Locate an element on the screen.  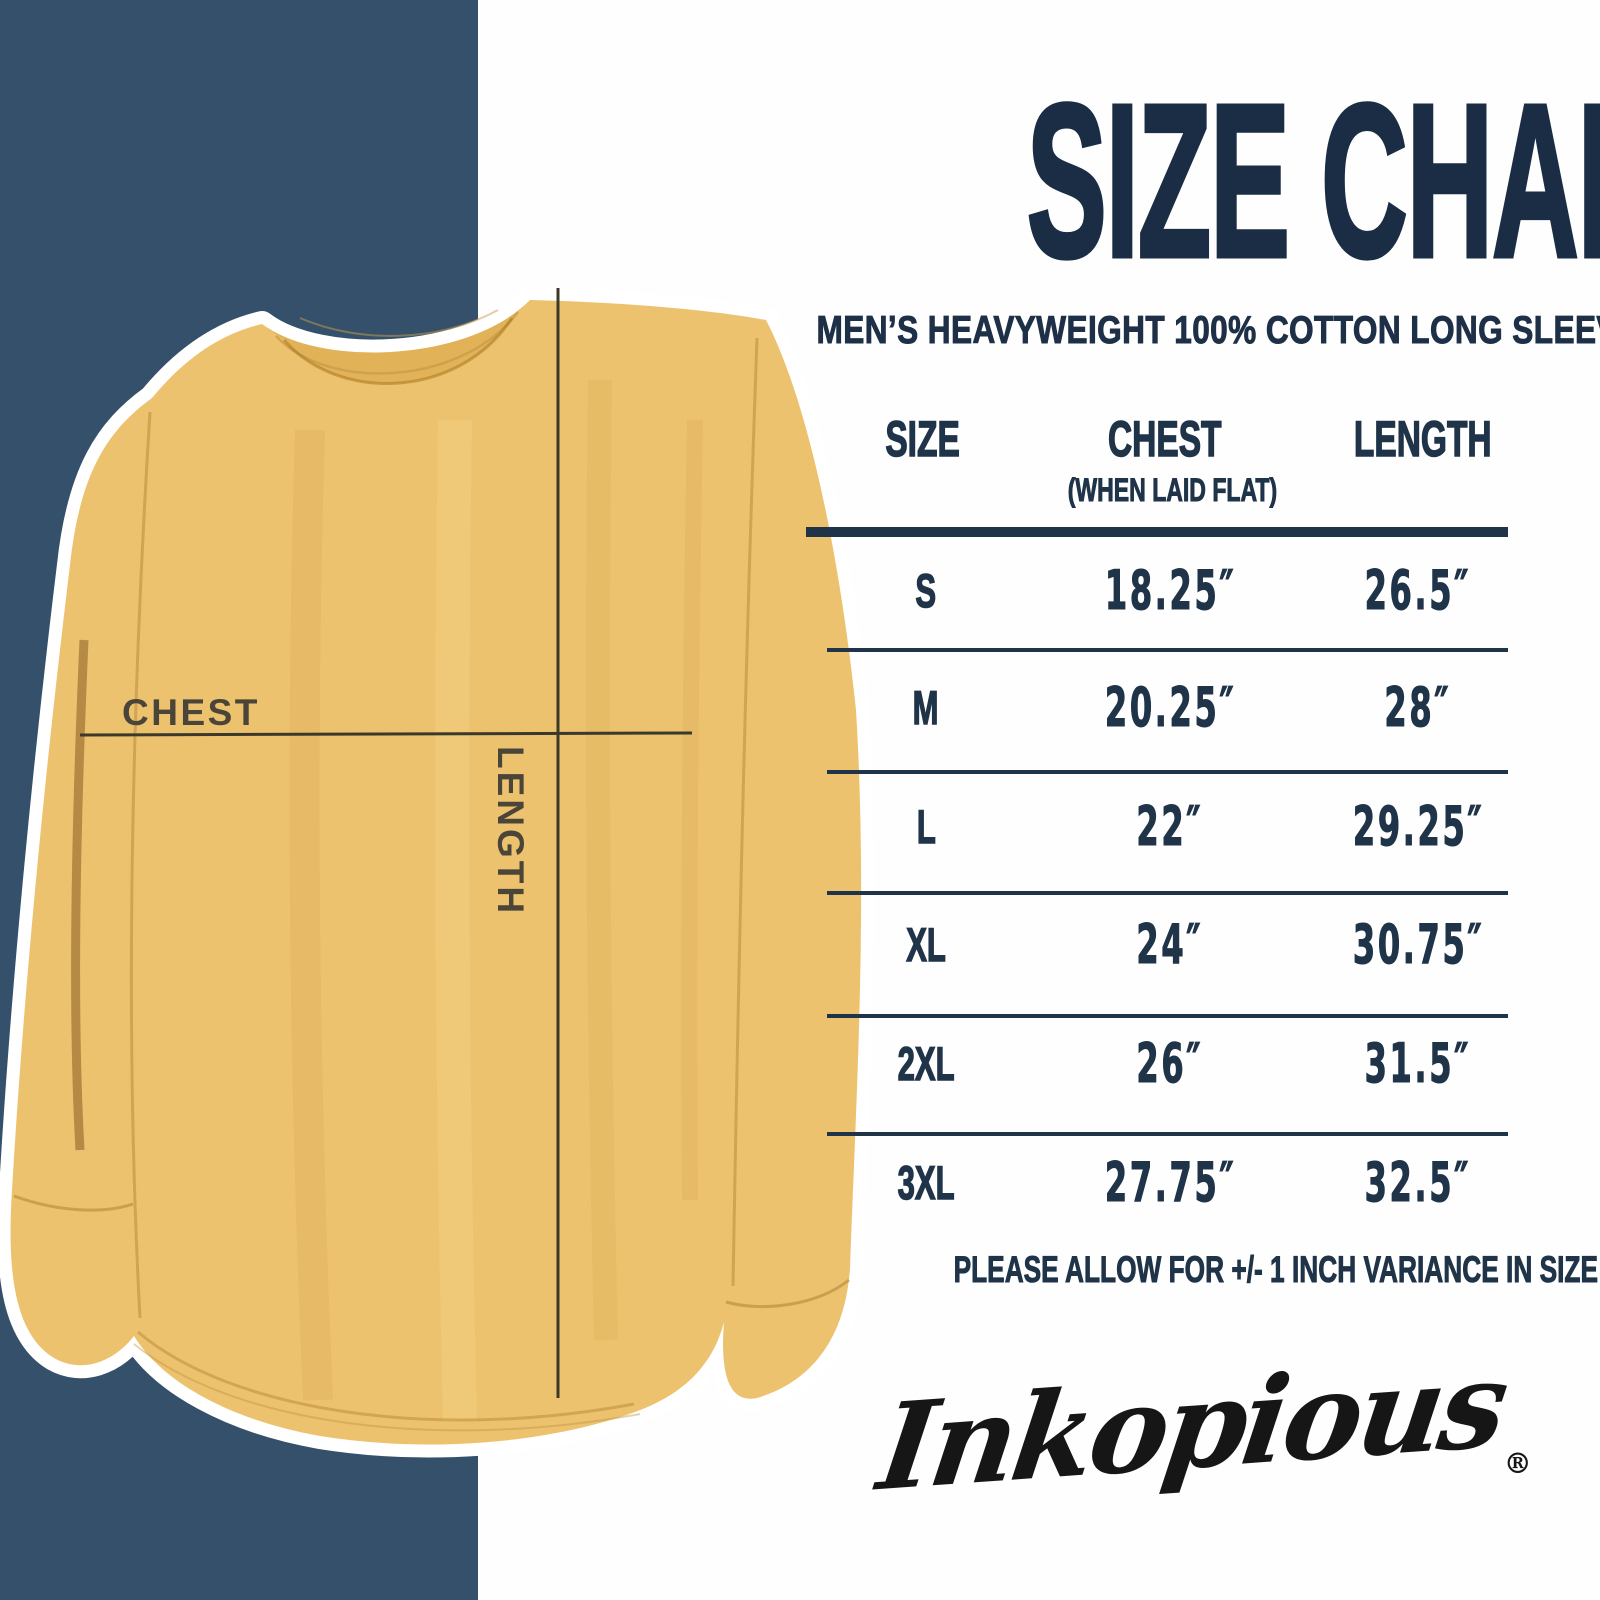
brand-logo: Inkopious® is located at coordinates (1201, 1425).